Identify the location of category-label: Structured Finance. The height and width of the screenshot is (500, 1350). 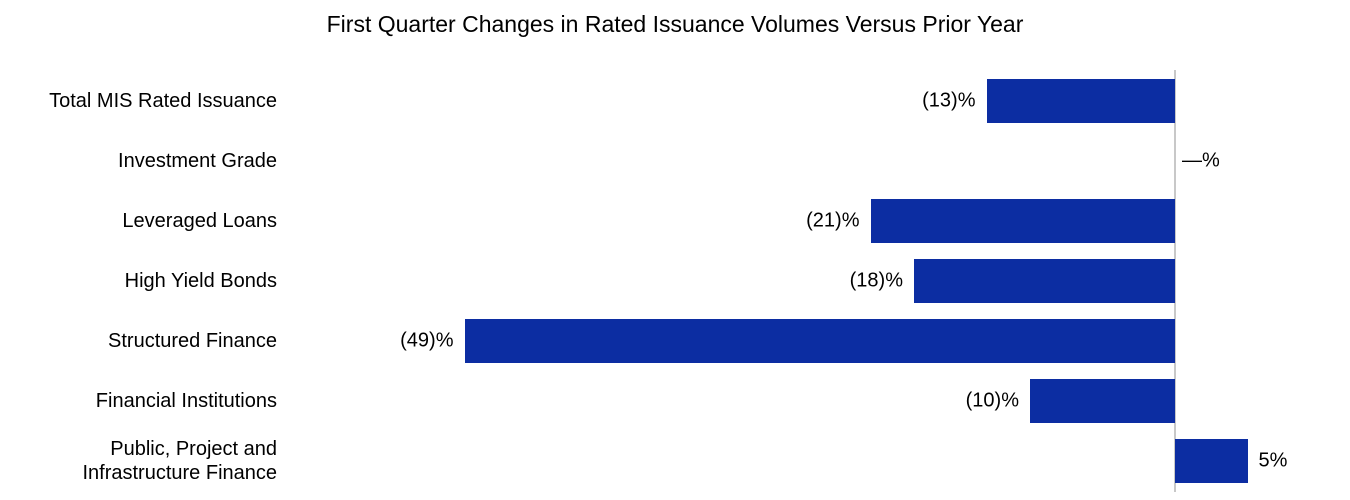
(192, 341).